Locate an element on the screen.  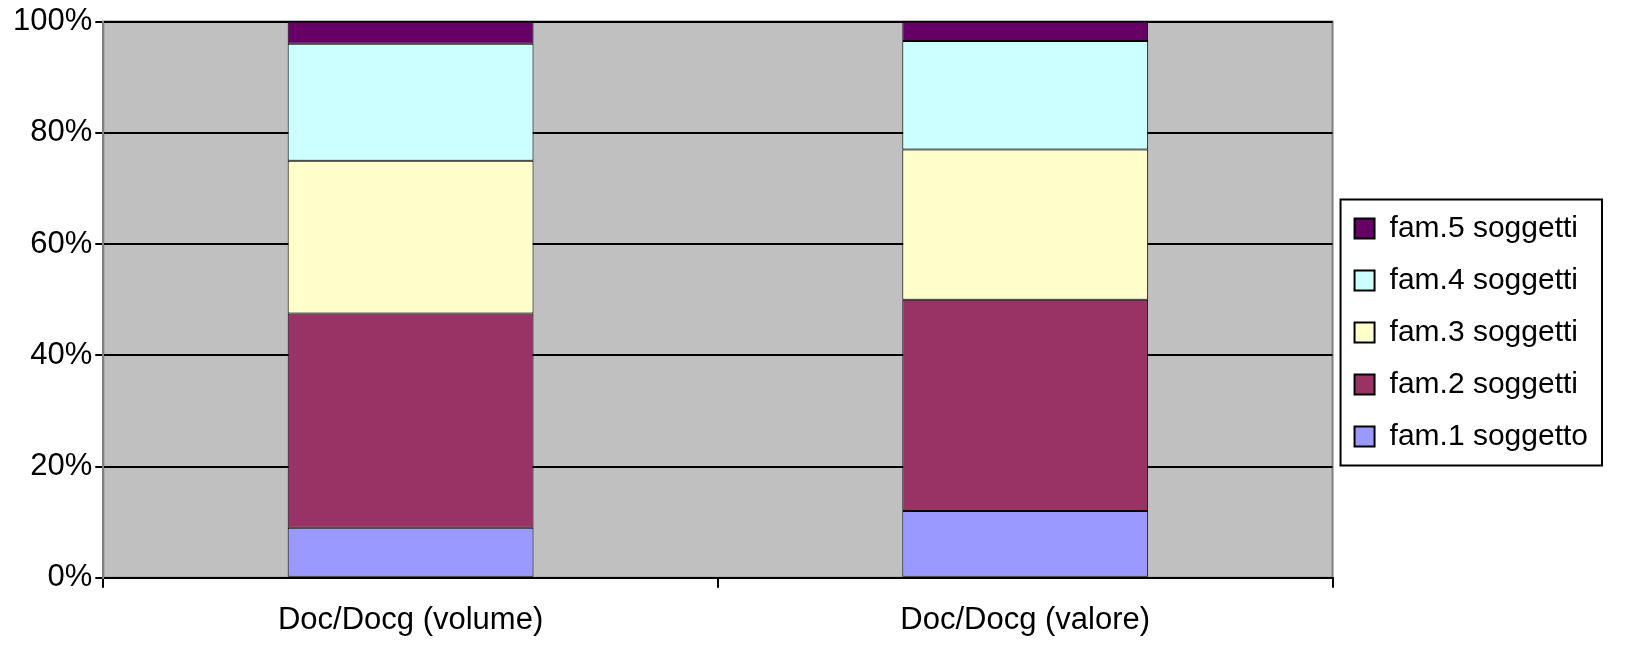
x-tick-label: Doc/Docg (volume) is located at coordinates (410, 618).